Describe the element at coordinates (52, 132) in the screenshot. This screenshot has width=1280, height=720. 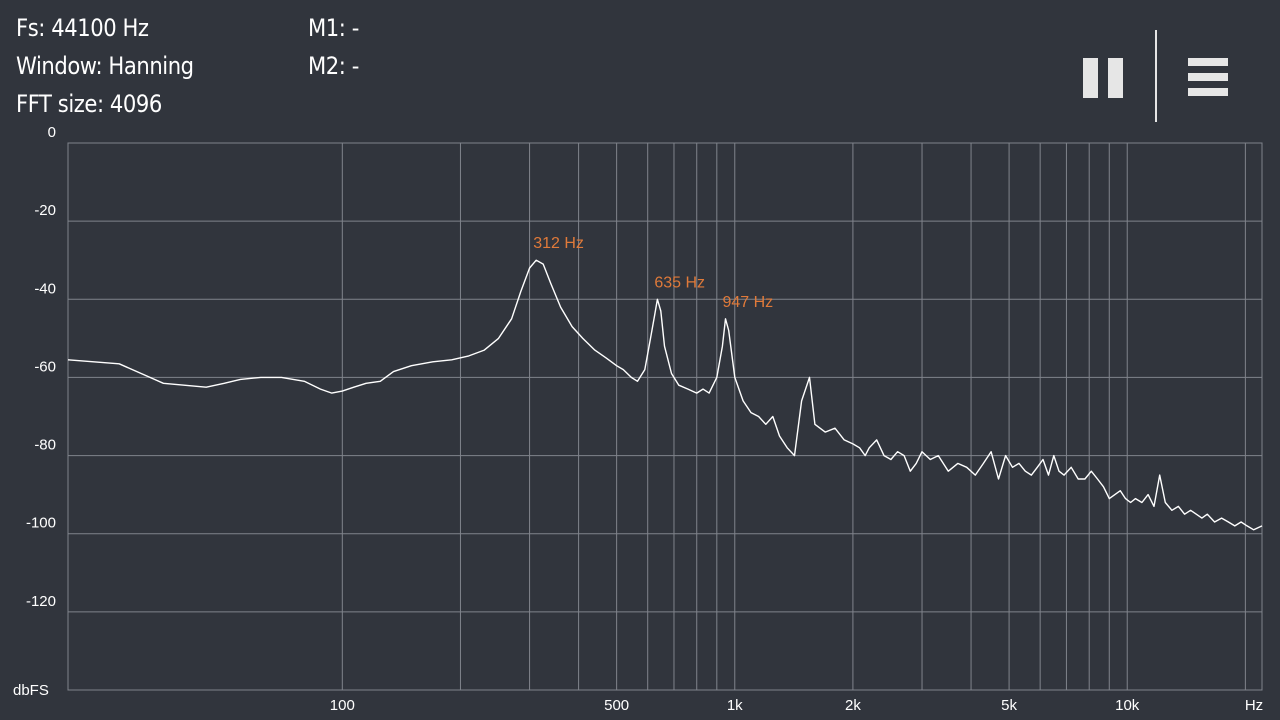
I see `y-tick-label: 0` at that location.